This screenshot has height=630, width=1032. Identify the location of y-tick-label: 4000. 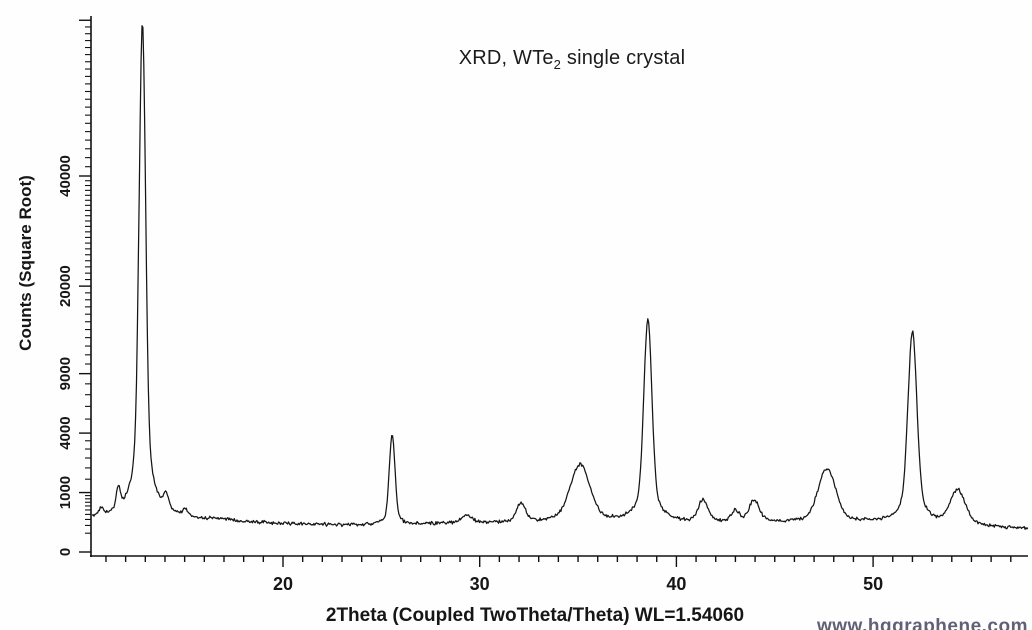
(65, 432).